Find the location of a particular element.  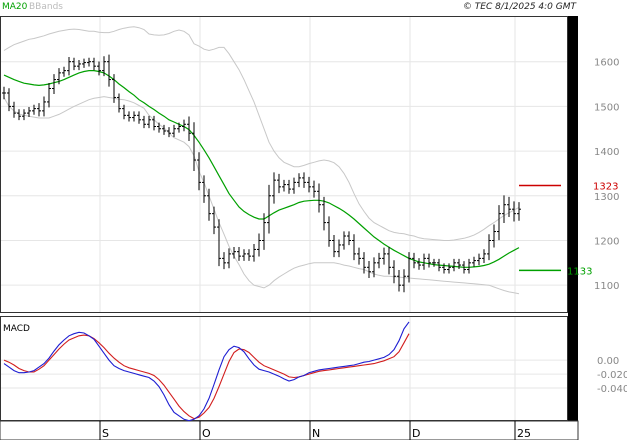

date-tick-label: D is located at coordinates (416, 433).